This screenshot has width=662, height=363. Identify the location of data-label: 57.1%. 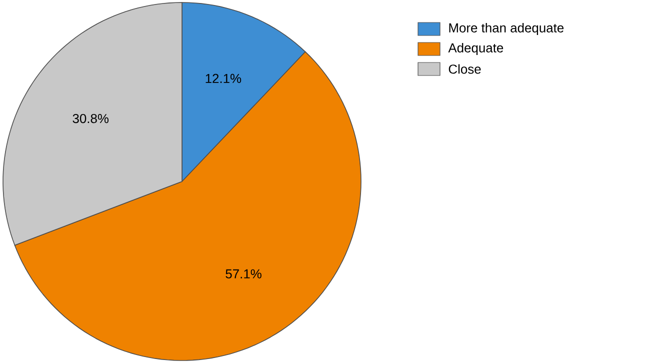
(244, 273).